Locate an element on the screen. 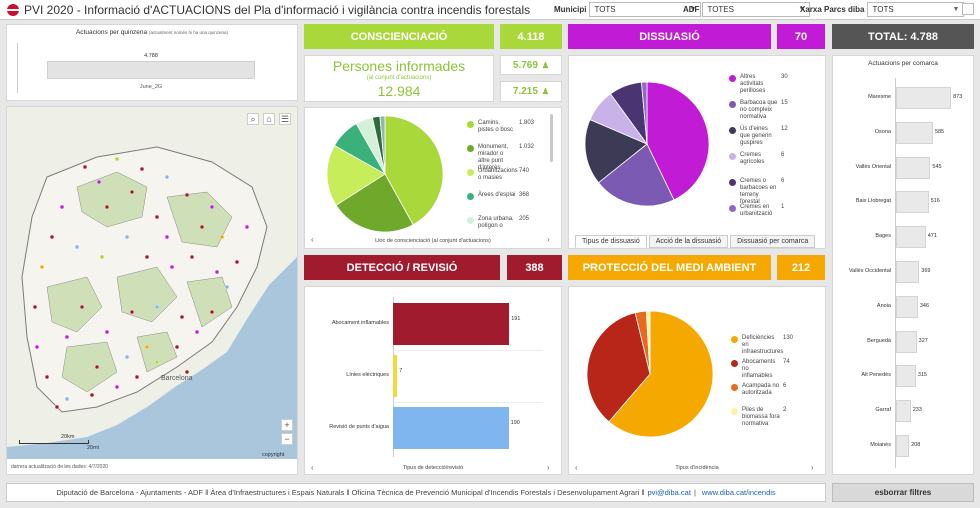 The height and width of the screenshot is (508, 980). dissuasio-pie-chart is located at coordinates (647, 144).